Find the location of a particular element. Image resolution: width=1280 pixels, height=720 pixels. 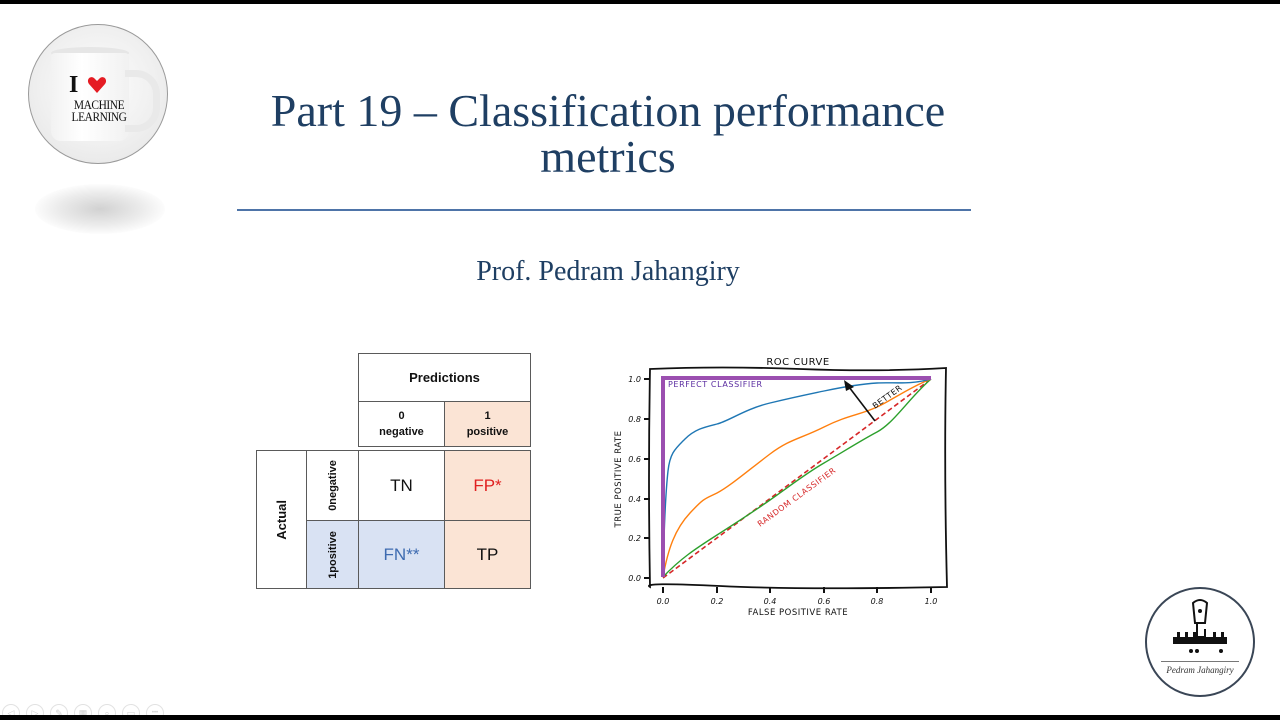

pred-negative-label: negative is located at coordinates (401, 432).